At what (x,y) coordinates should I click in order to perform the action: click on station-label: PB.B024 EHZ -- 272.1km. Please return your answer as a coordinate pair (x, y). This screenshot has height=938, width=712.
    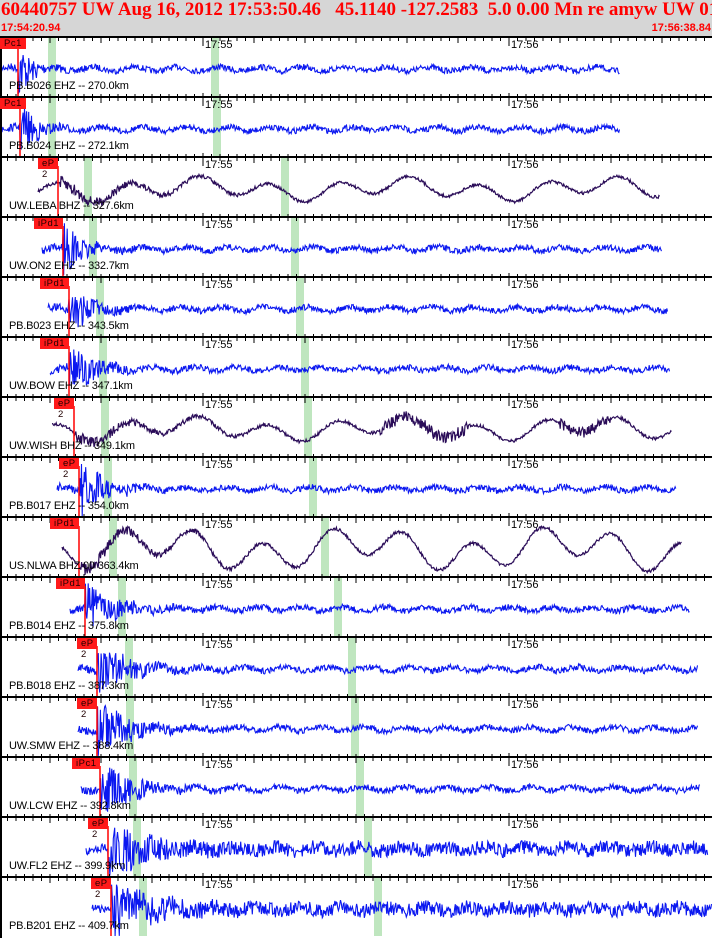
    Looking at the image, I should click on (69, 146).